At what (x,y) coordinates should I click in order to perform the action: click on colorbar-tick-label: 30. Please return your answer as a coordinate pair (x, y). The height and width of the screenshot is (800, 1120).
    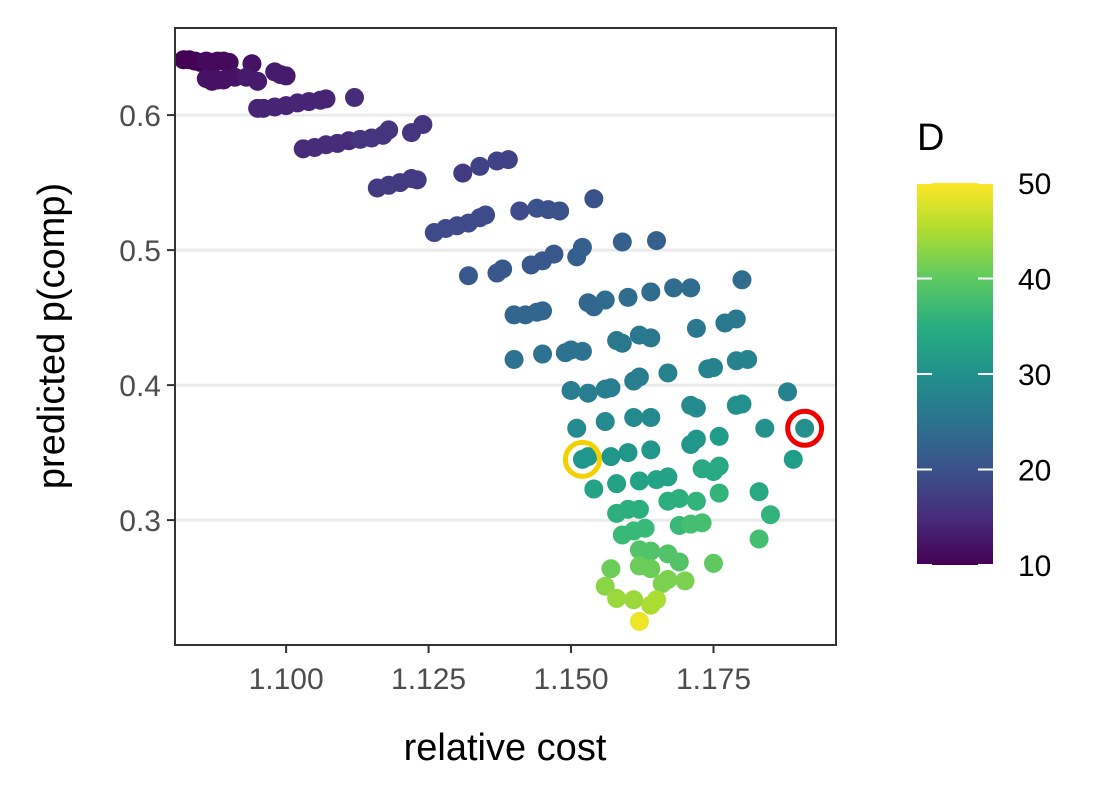
    Looking at the image, I should click on (1034, 375).